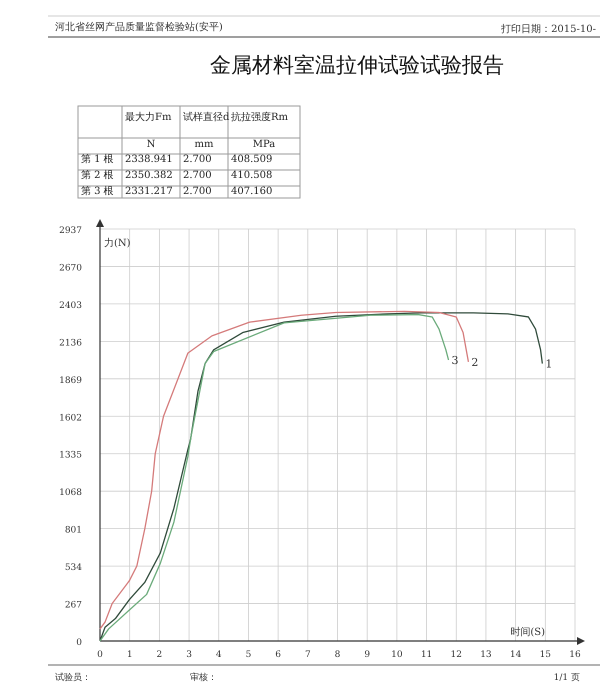 The width and height of the screenshot is (600, 700). What do you see at coordinates (149, 159) in the screenshot?
I see `text: 2338.941` at bounding box center [149, 159].